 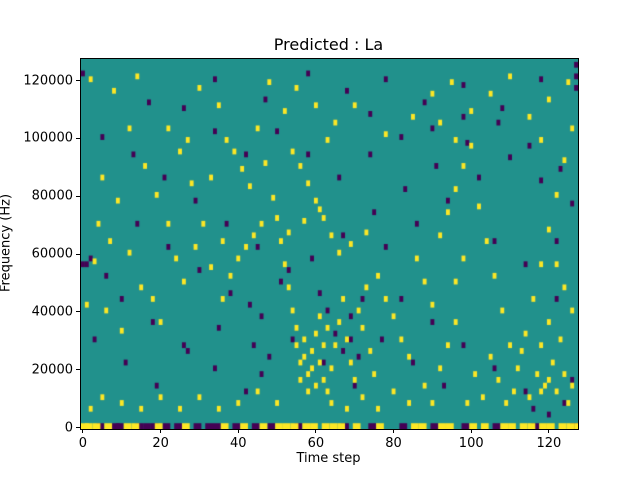 What do you see at coordinates (52, 312) in the screenshot?
I see `y-tick-label: 40000` at bounding box center [52, 312].